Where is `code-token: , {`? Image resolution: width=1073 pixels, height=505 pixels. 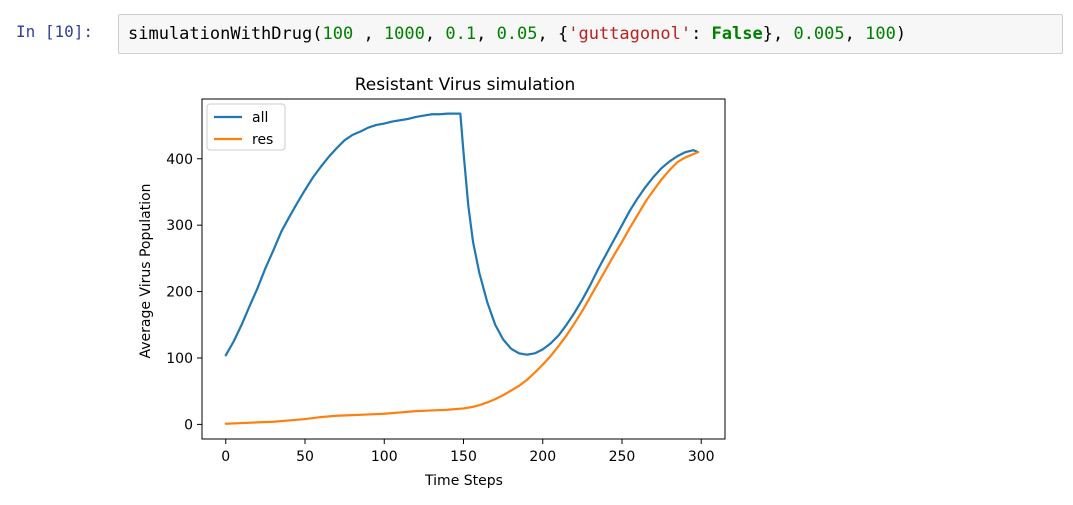 code-token: , { is located at coordinates (553, 34).